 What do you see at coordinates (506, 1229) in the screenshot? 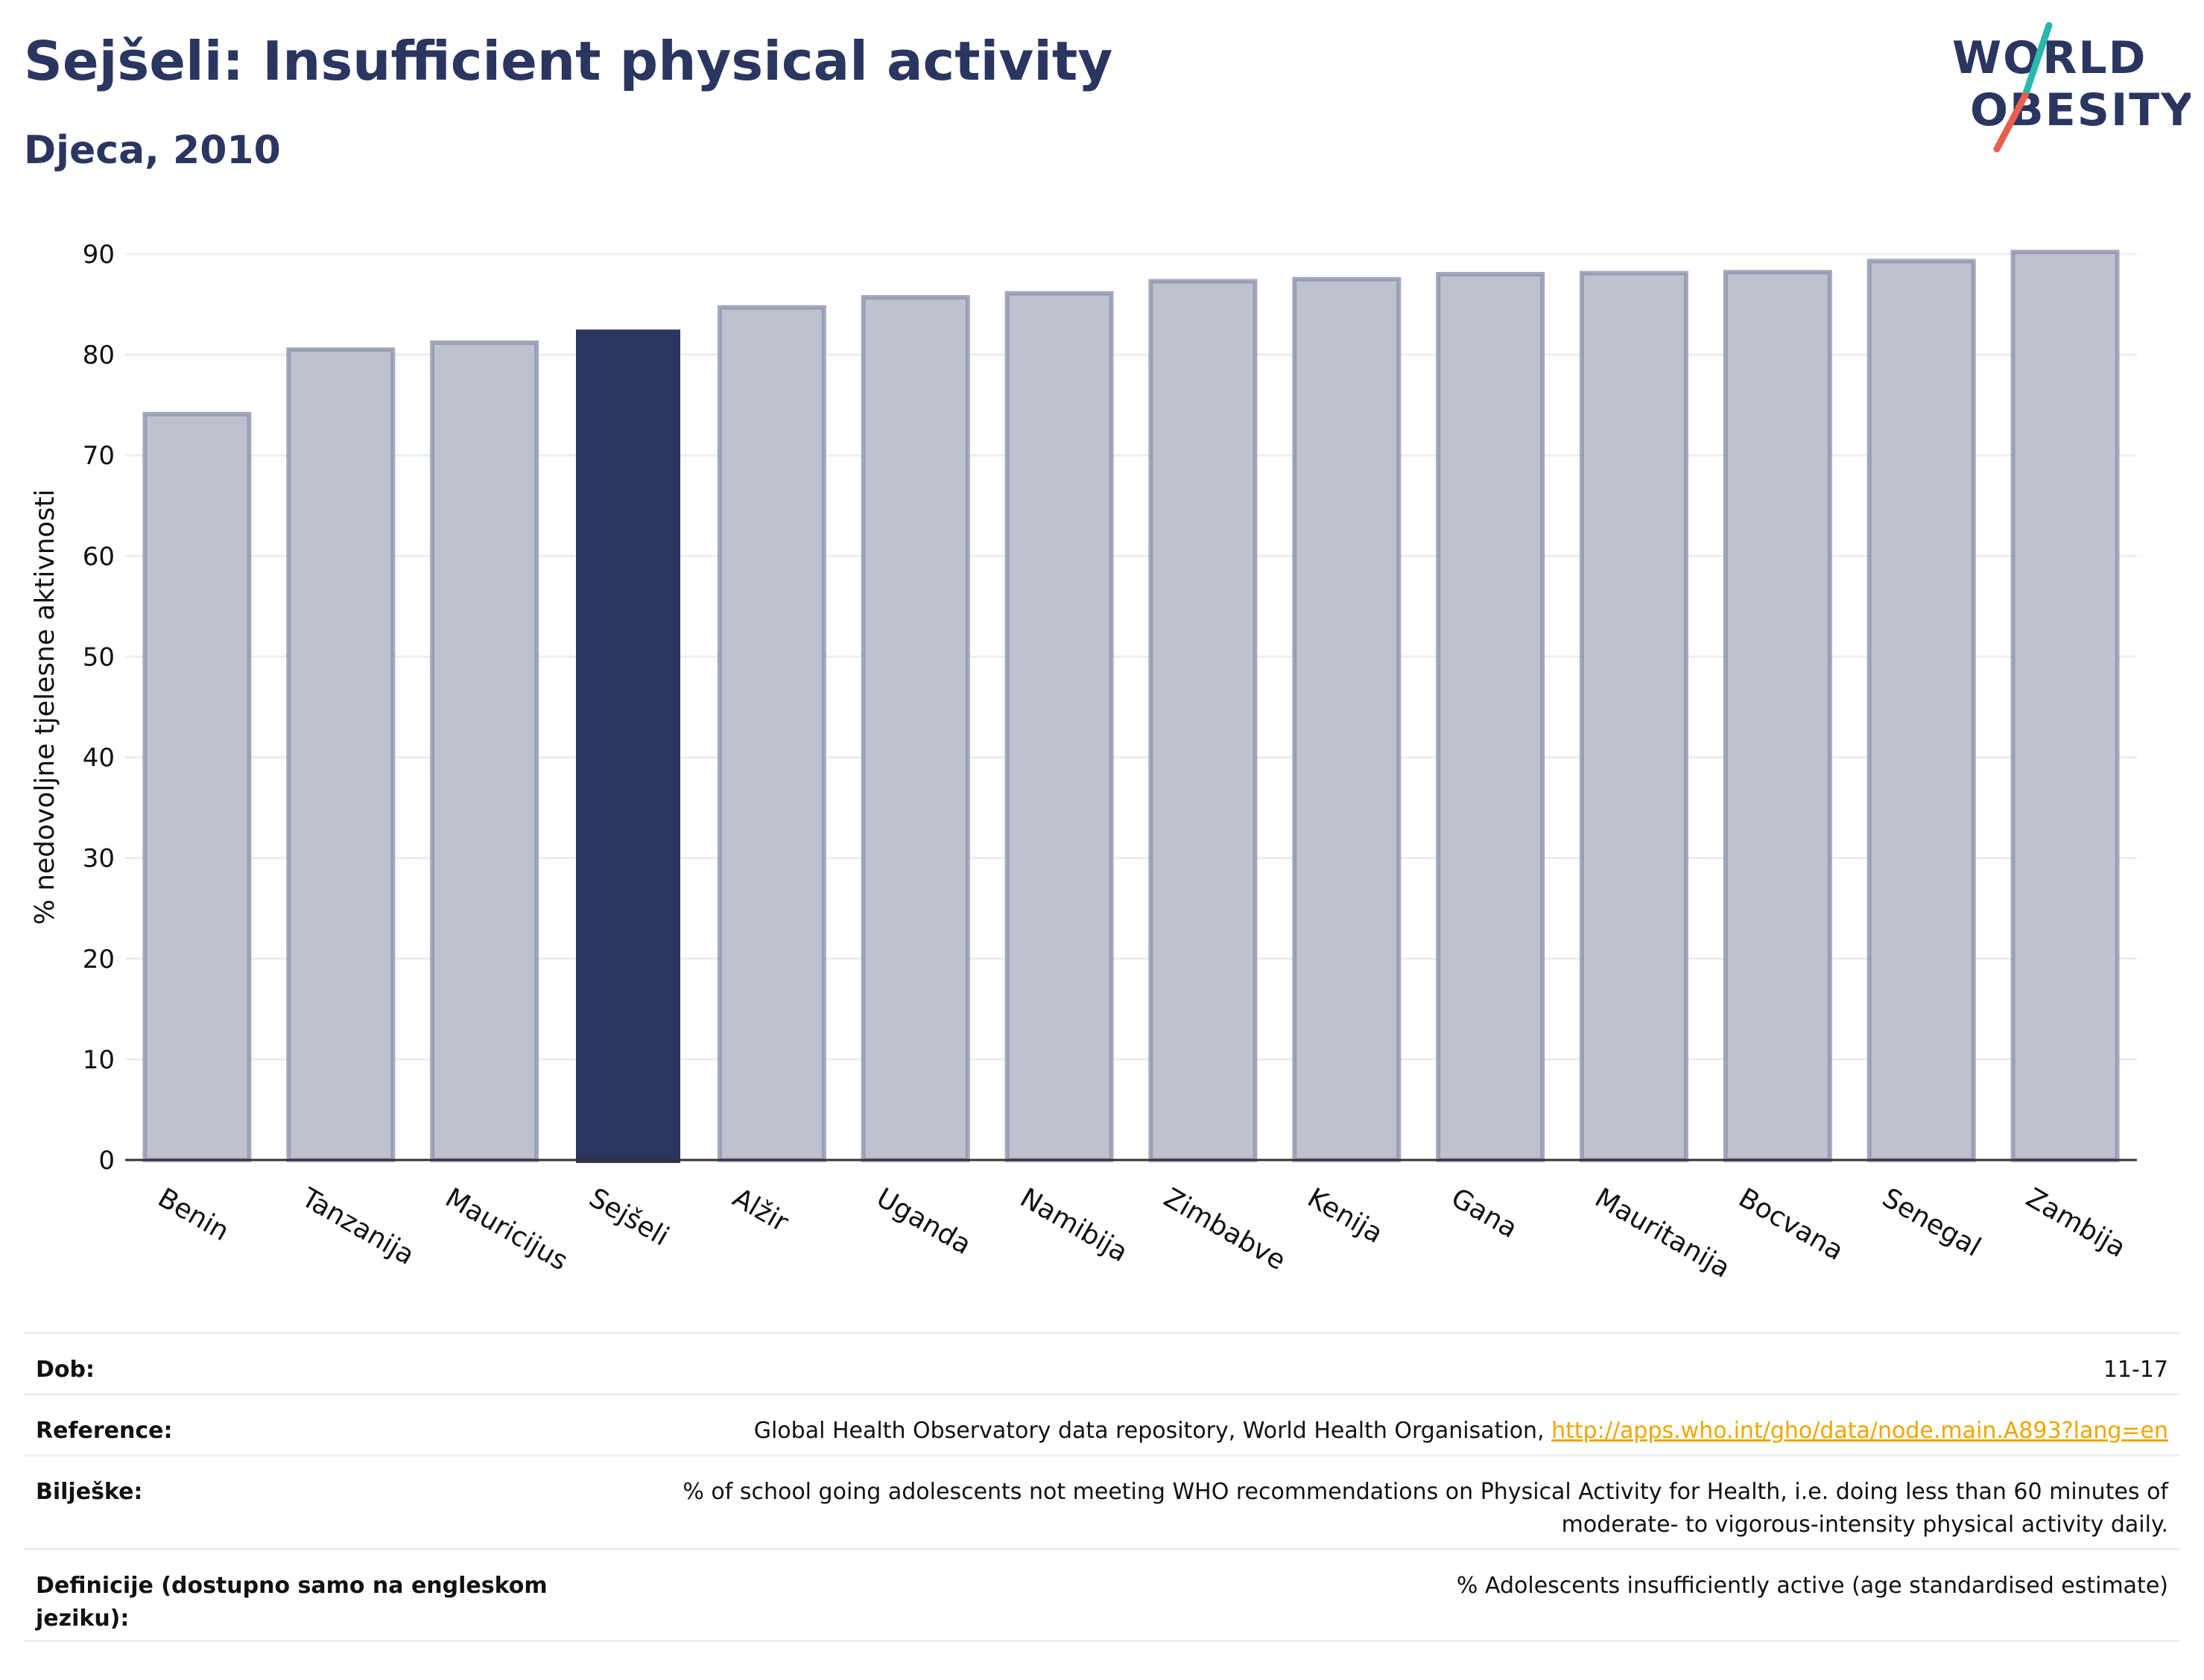
I see `x-tick-label: Mauricijus` at bounding box center [506, 1229].